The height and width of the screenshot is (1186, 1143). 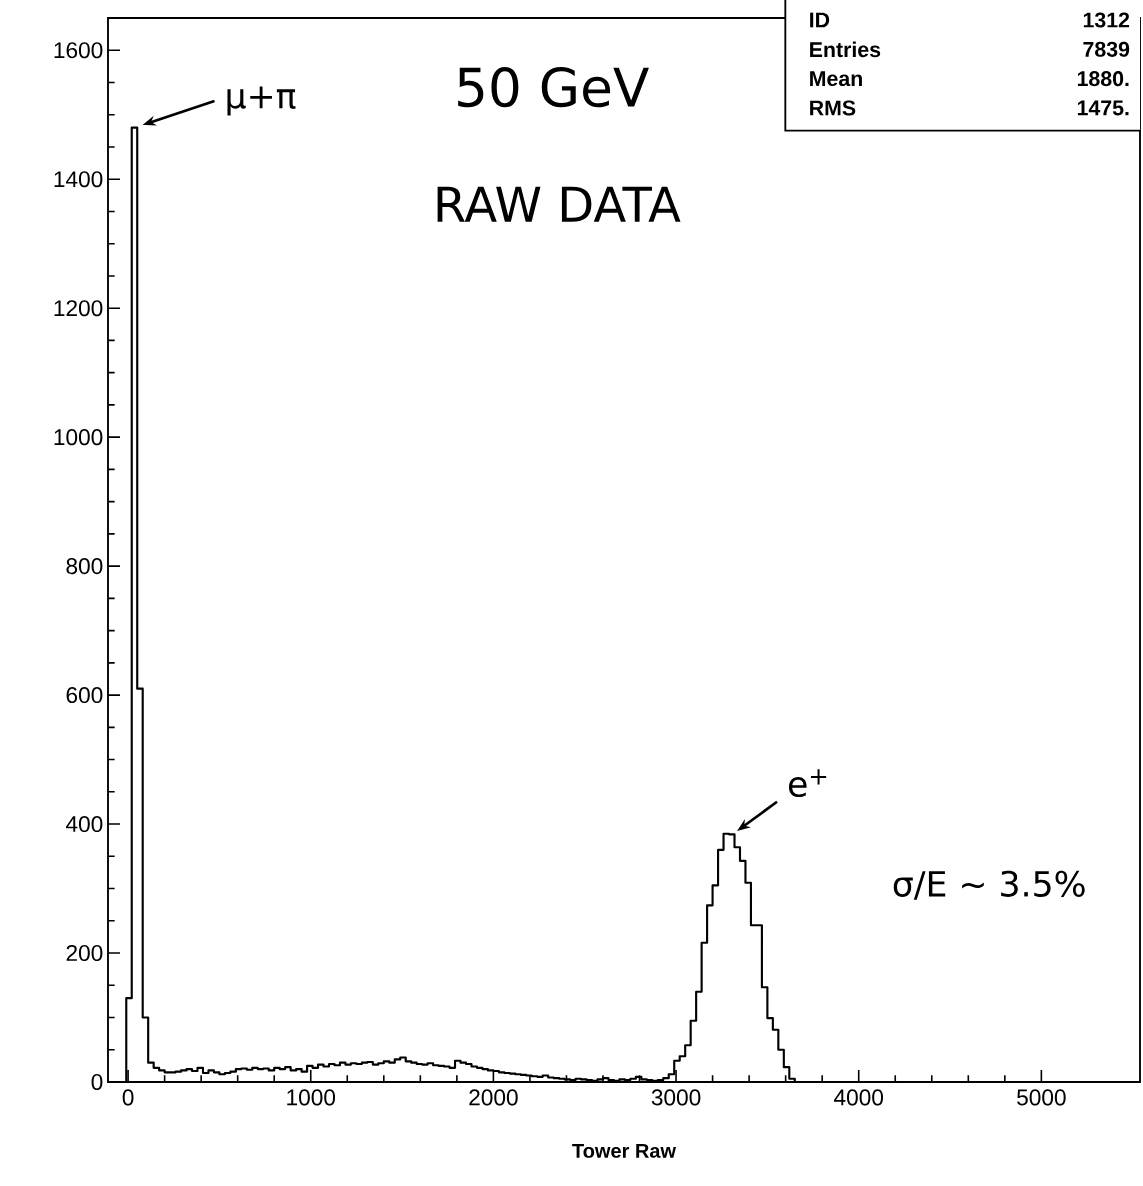 What do you see at coordinates (493, 1097) in the screenshot?
I see `x-tick-label: 2000` at bounding box center [493, 1097].